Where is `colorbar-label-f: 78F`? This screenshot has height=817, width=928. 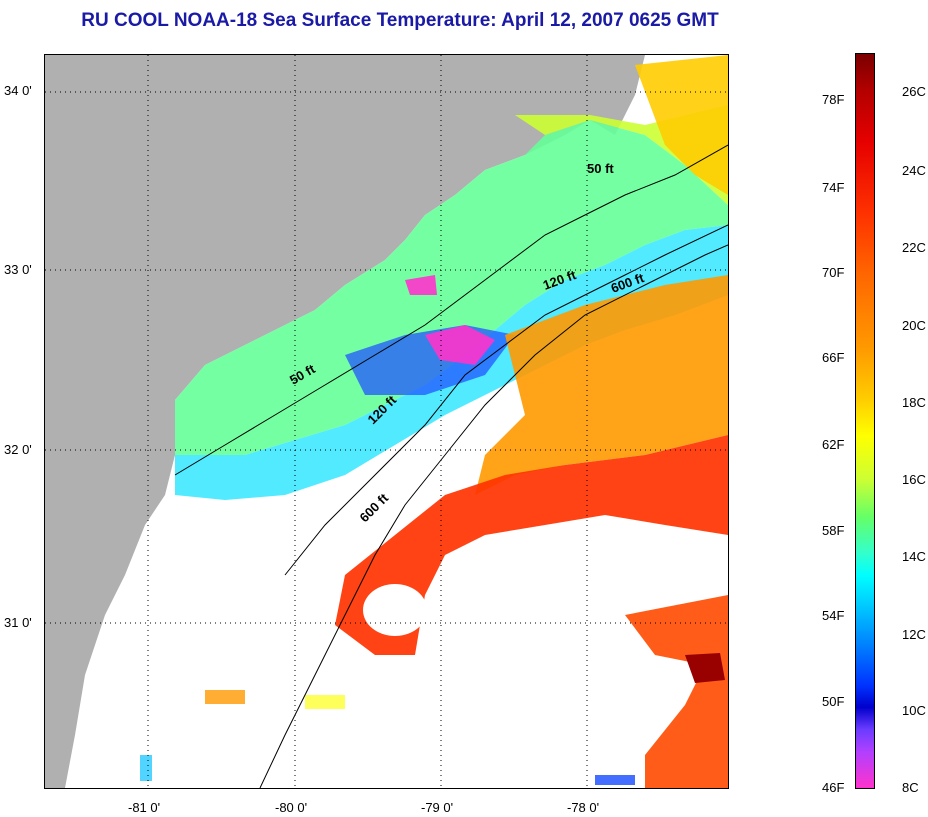
colorbar-label-f: 78F is located at coordinates (833, 99).